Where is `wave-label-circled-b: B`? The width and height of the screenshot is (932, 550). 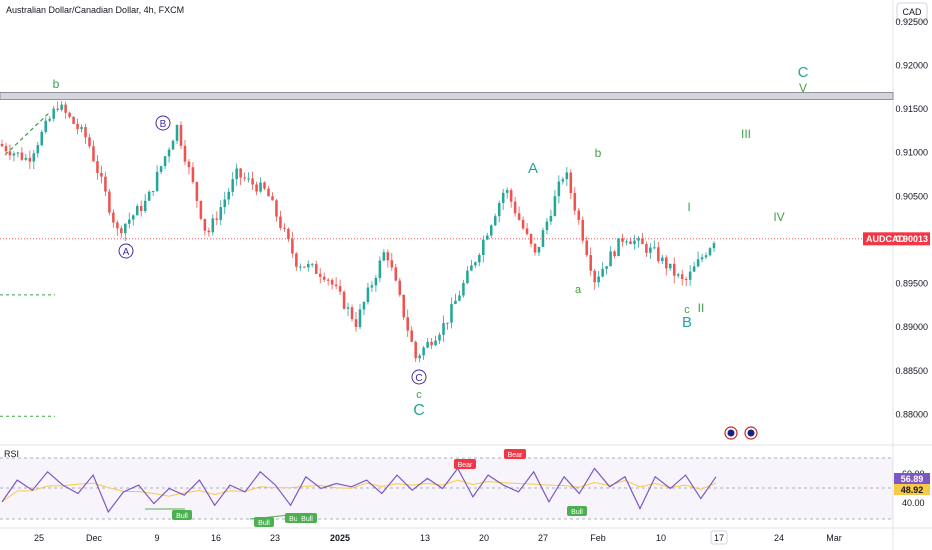
wave-label-circled-b: B is located at coordinates (163, 124).